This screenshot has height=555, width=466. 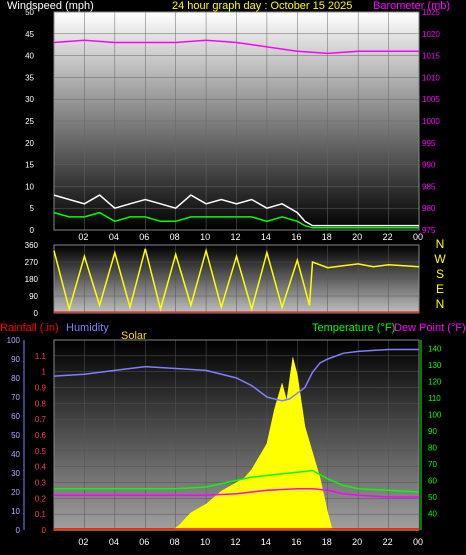 I want to click on humidity-tick: 10, so click(x=15, y=511).